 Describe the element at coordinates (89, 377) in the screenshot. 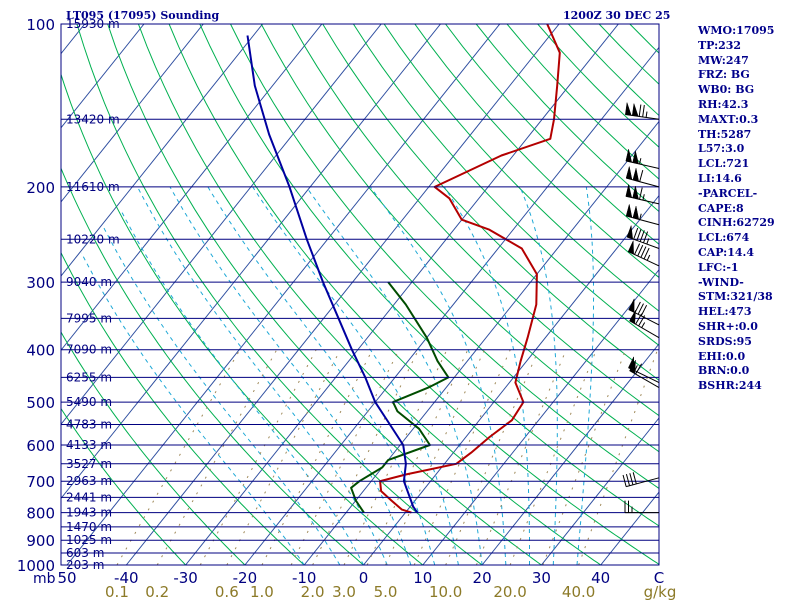

I see `height-label: 6255 m` at that location.